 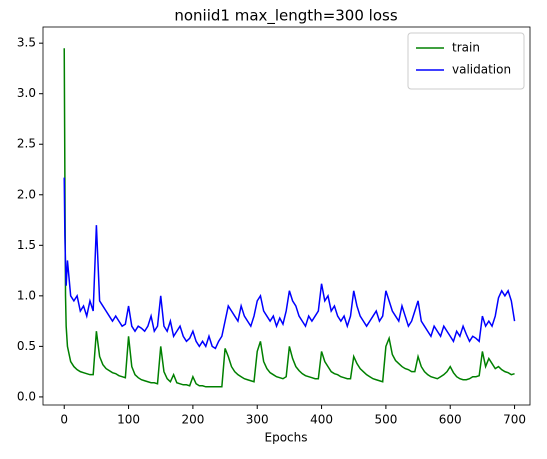 What do you see at coordinates (321, 420) in the screenshot?
I see `x-tick-label: 400` at bounding box center [321, 420].